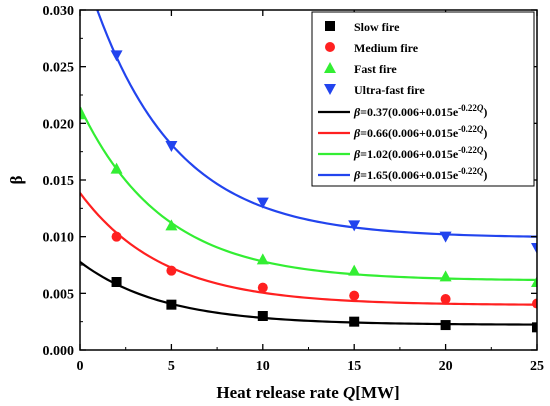  What do you see at coordinates (80, 366) in the screenshot?
I see `x-tick-label: 0` at bounding box center [80, 366].